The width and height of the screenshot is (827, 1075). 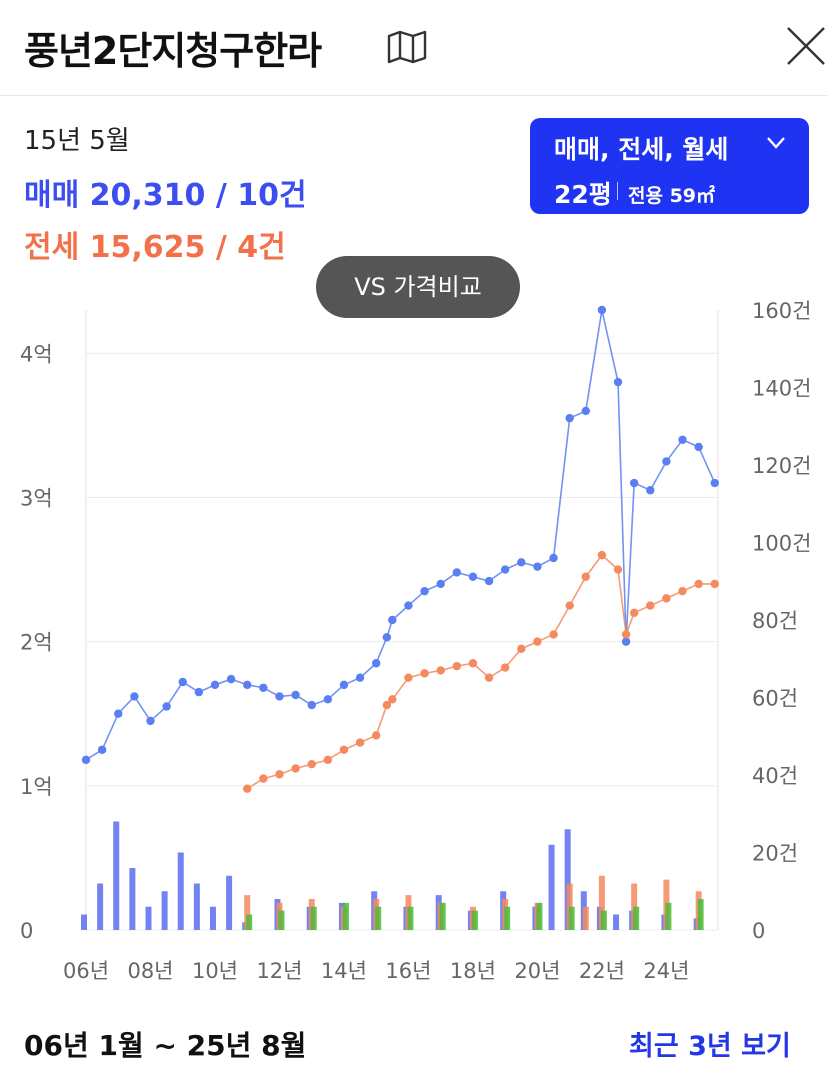 What do you see at coordinates (77, 141) in the screenshot?
I see `selected-date: 15년 5월` at bounding box center [77, 141].